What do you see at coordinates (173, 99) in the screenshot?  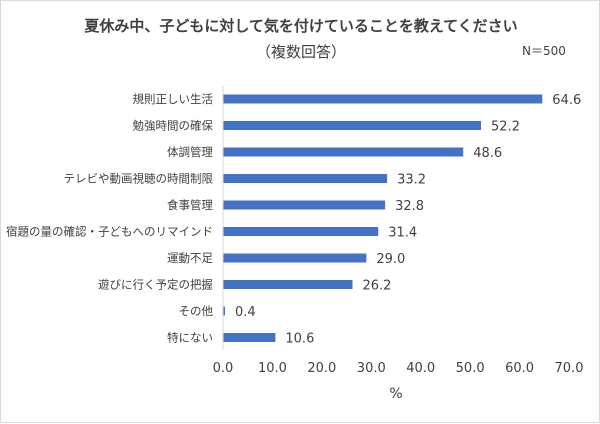 I see `category-label: 規則正しい生活` at bounding box center [173, 99].